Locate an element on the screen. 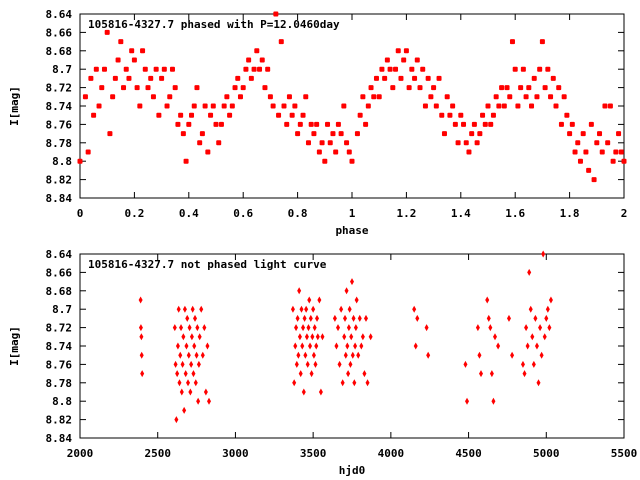 This screenshot has height=480, width=640. unphased-y-axis-label: I[mag] is located at coordinates (14, 346).